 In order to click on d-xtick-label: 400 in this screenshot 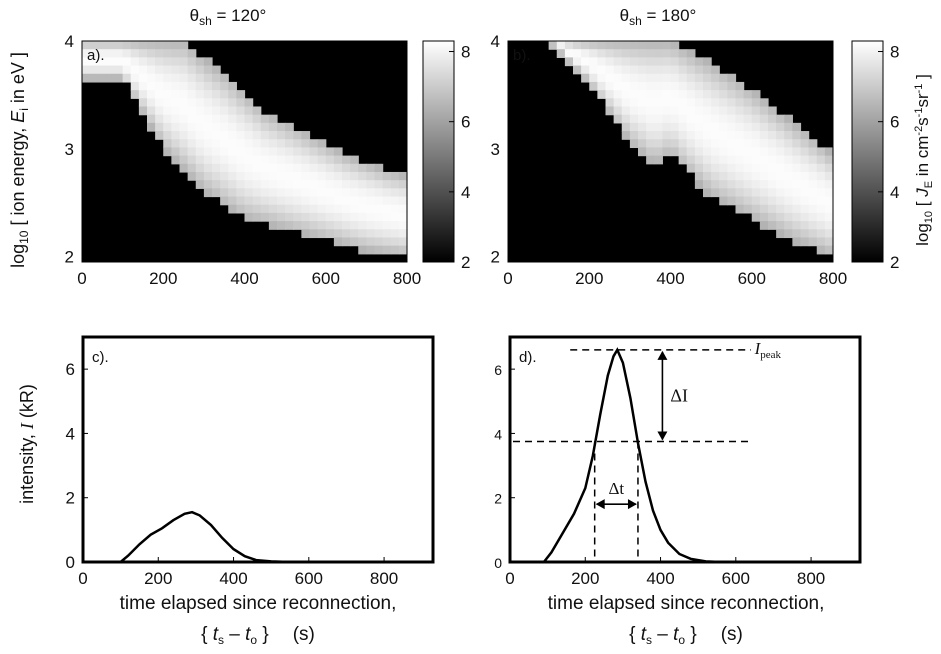, I will do `click(660, 578)`.